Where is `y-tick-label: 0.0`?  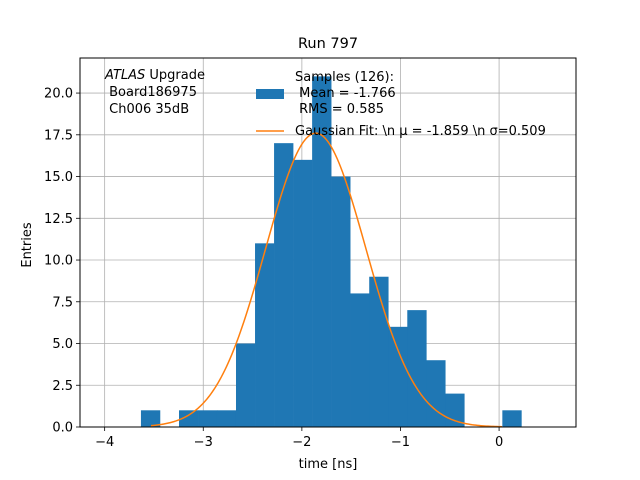 y-tick-label: 0.0 is located at coordinates (62, 428).